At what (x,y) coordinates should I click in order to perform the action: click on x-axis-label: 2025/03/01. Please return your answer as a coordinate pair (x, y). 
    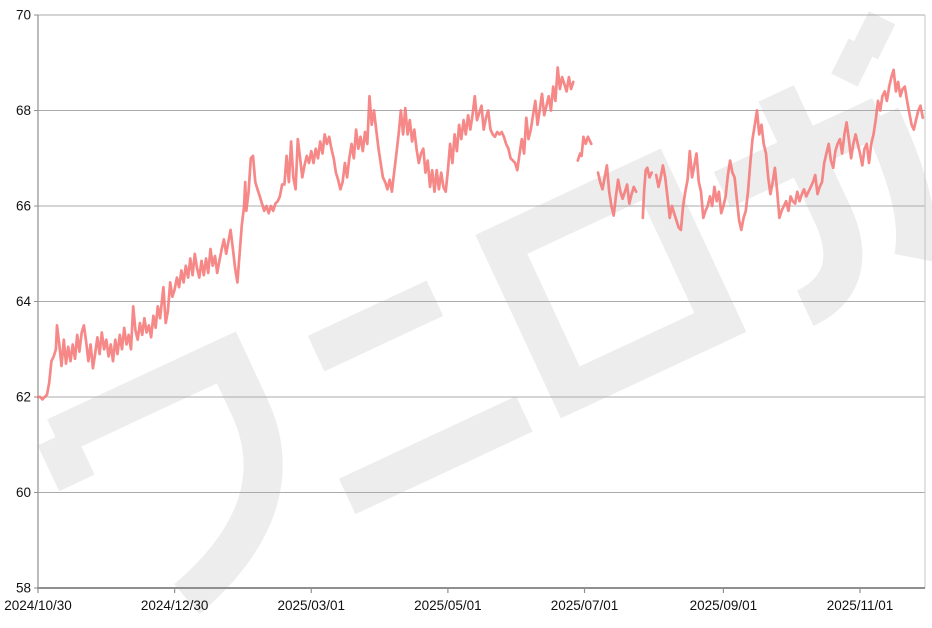
    Looking at the image, I should click on (311, 605).